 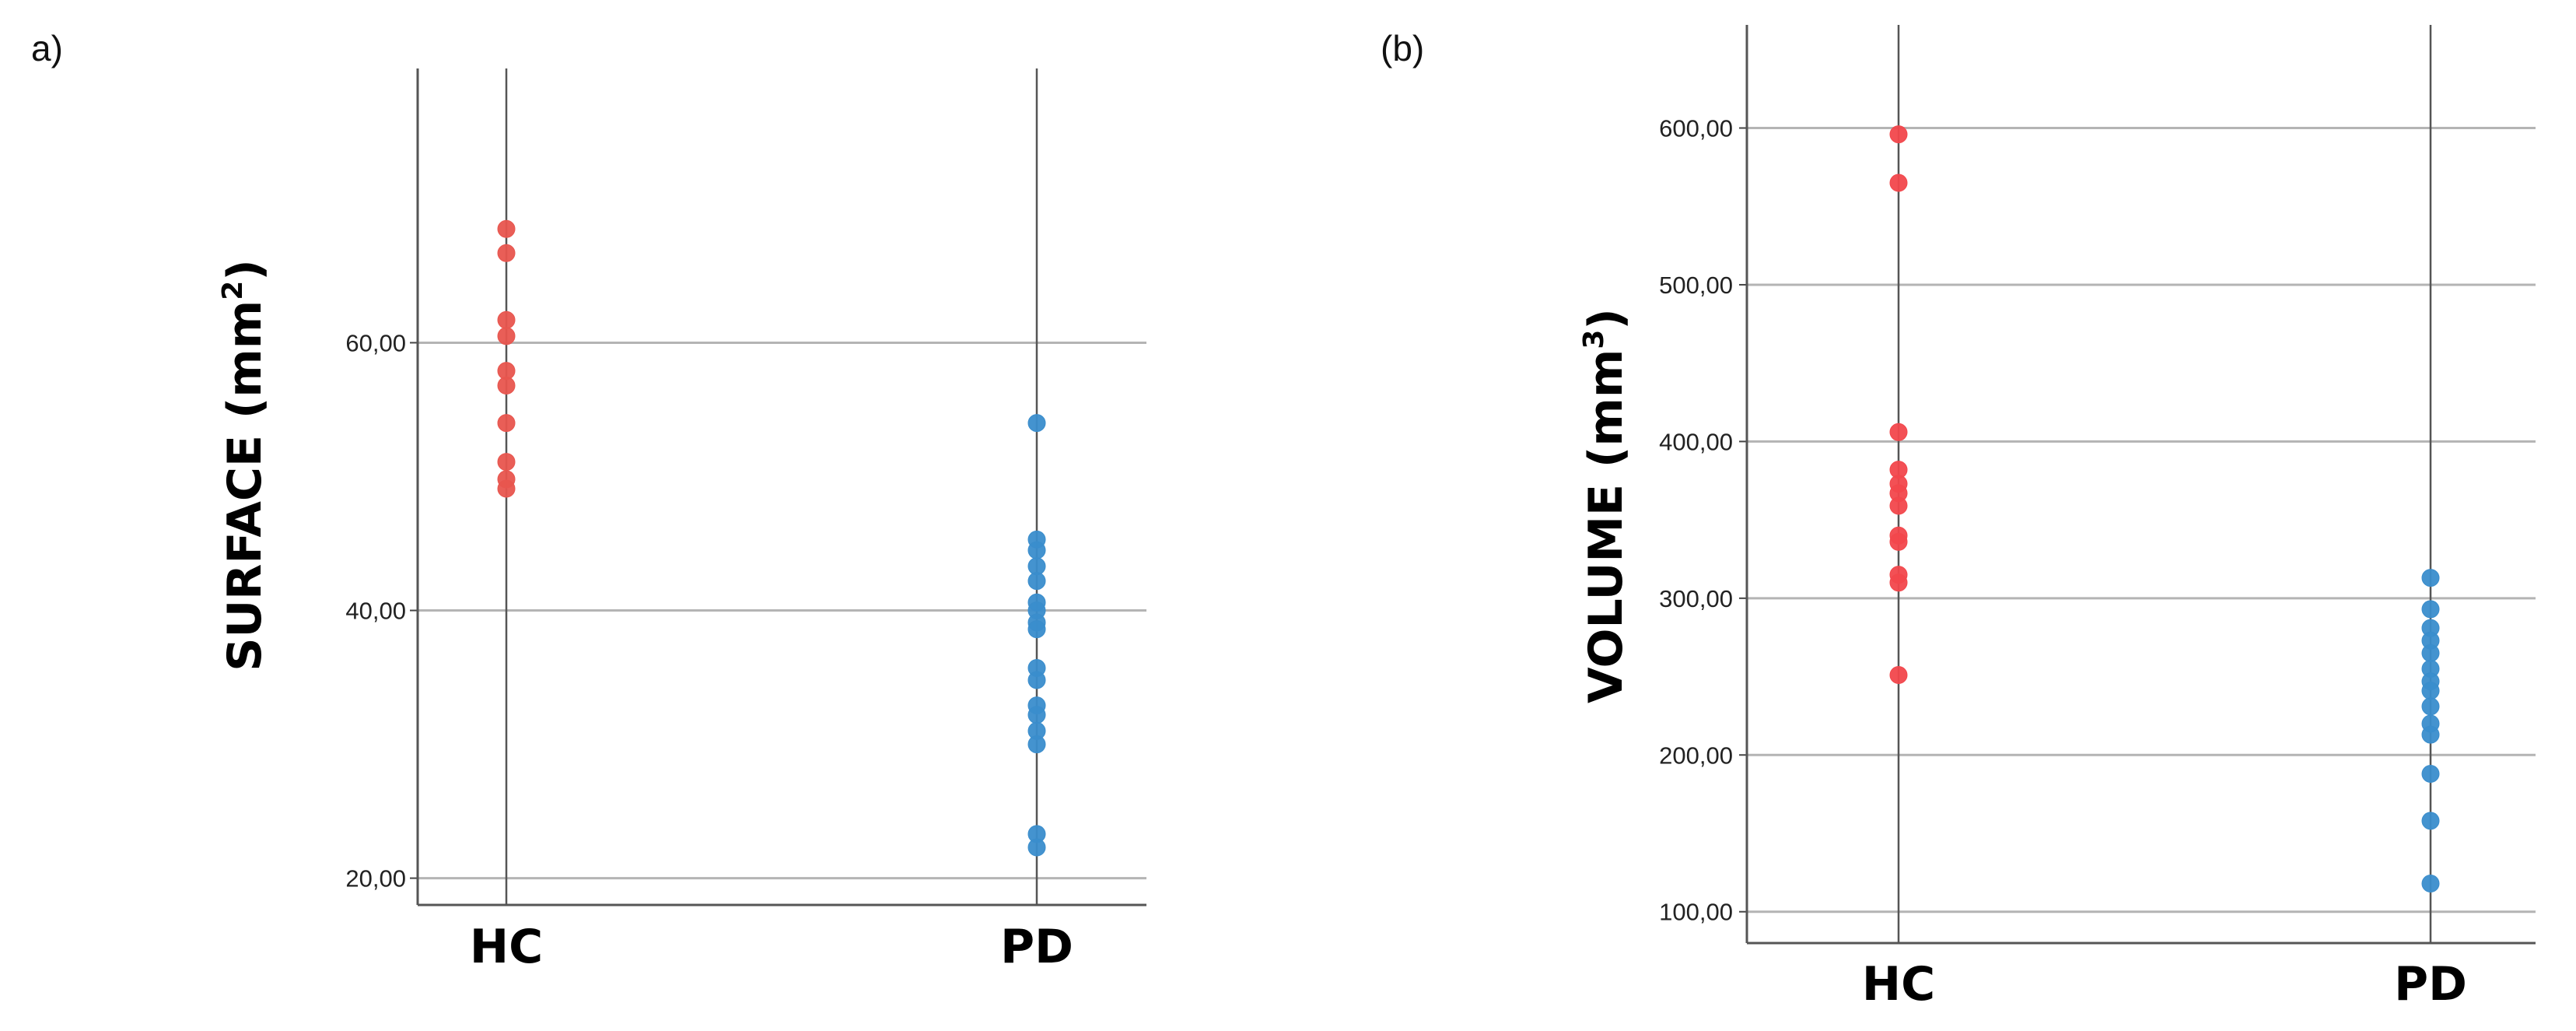 I want to click on panel-a-y-tick-label: 60,00, so click(x=376, y=342).